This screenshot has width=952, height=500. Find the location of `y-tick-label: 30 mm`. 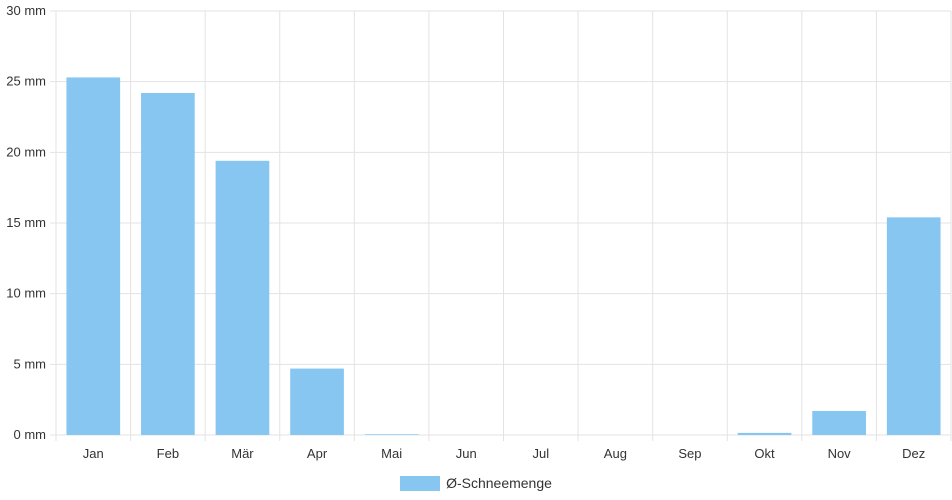

y-tick-label: 30 mm is located at coordinates (26, 10).